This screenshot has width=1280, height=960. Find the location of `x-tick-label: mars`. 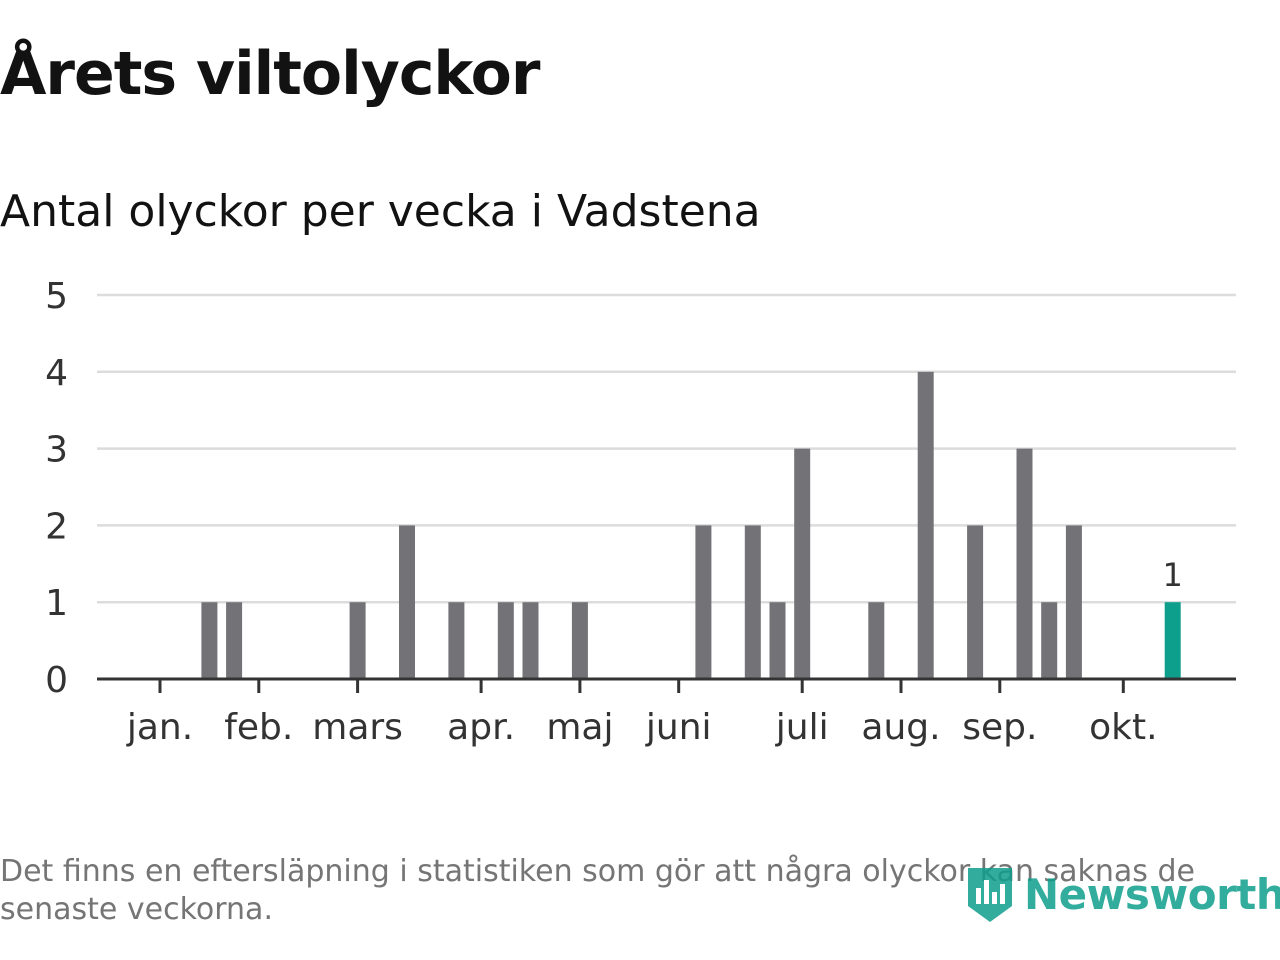

x-tick-label: mars is located at coordinates (357, 727).